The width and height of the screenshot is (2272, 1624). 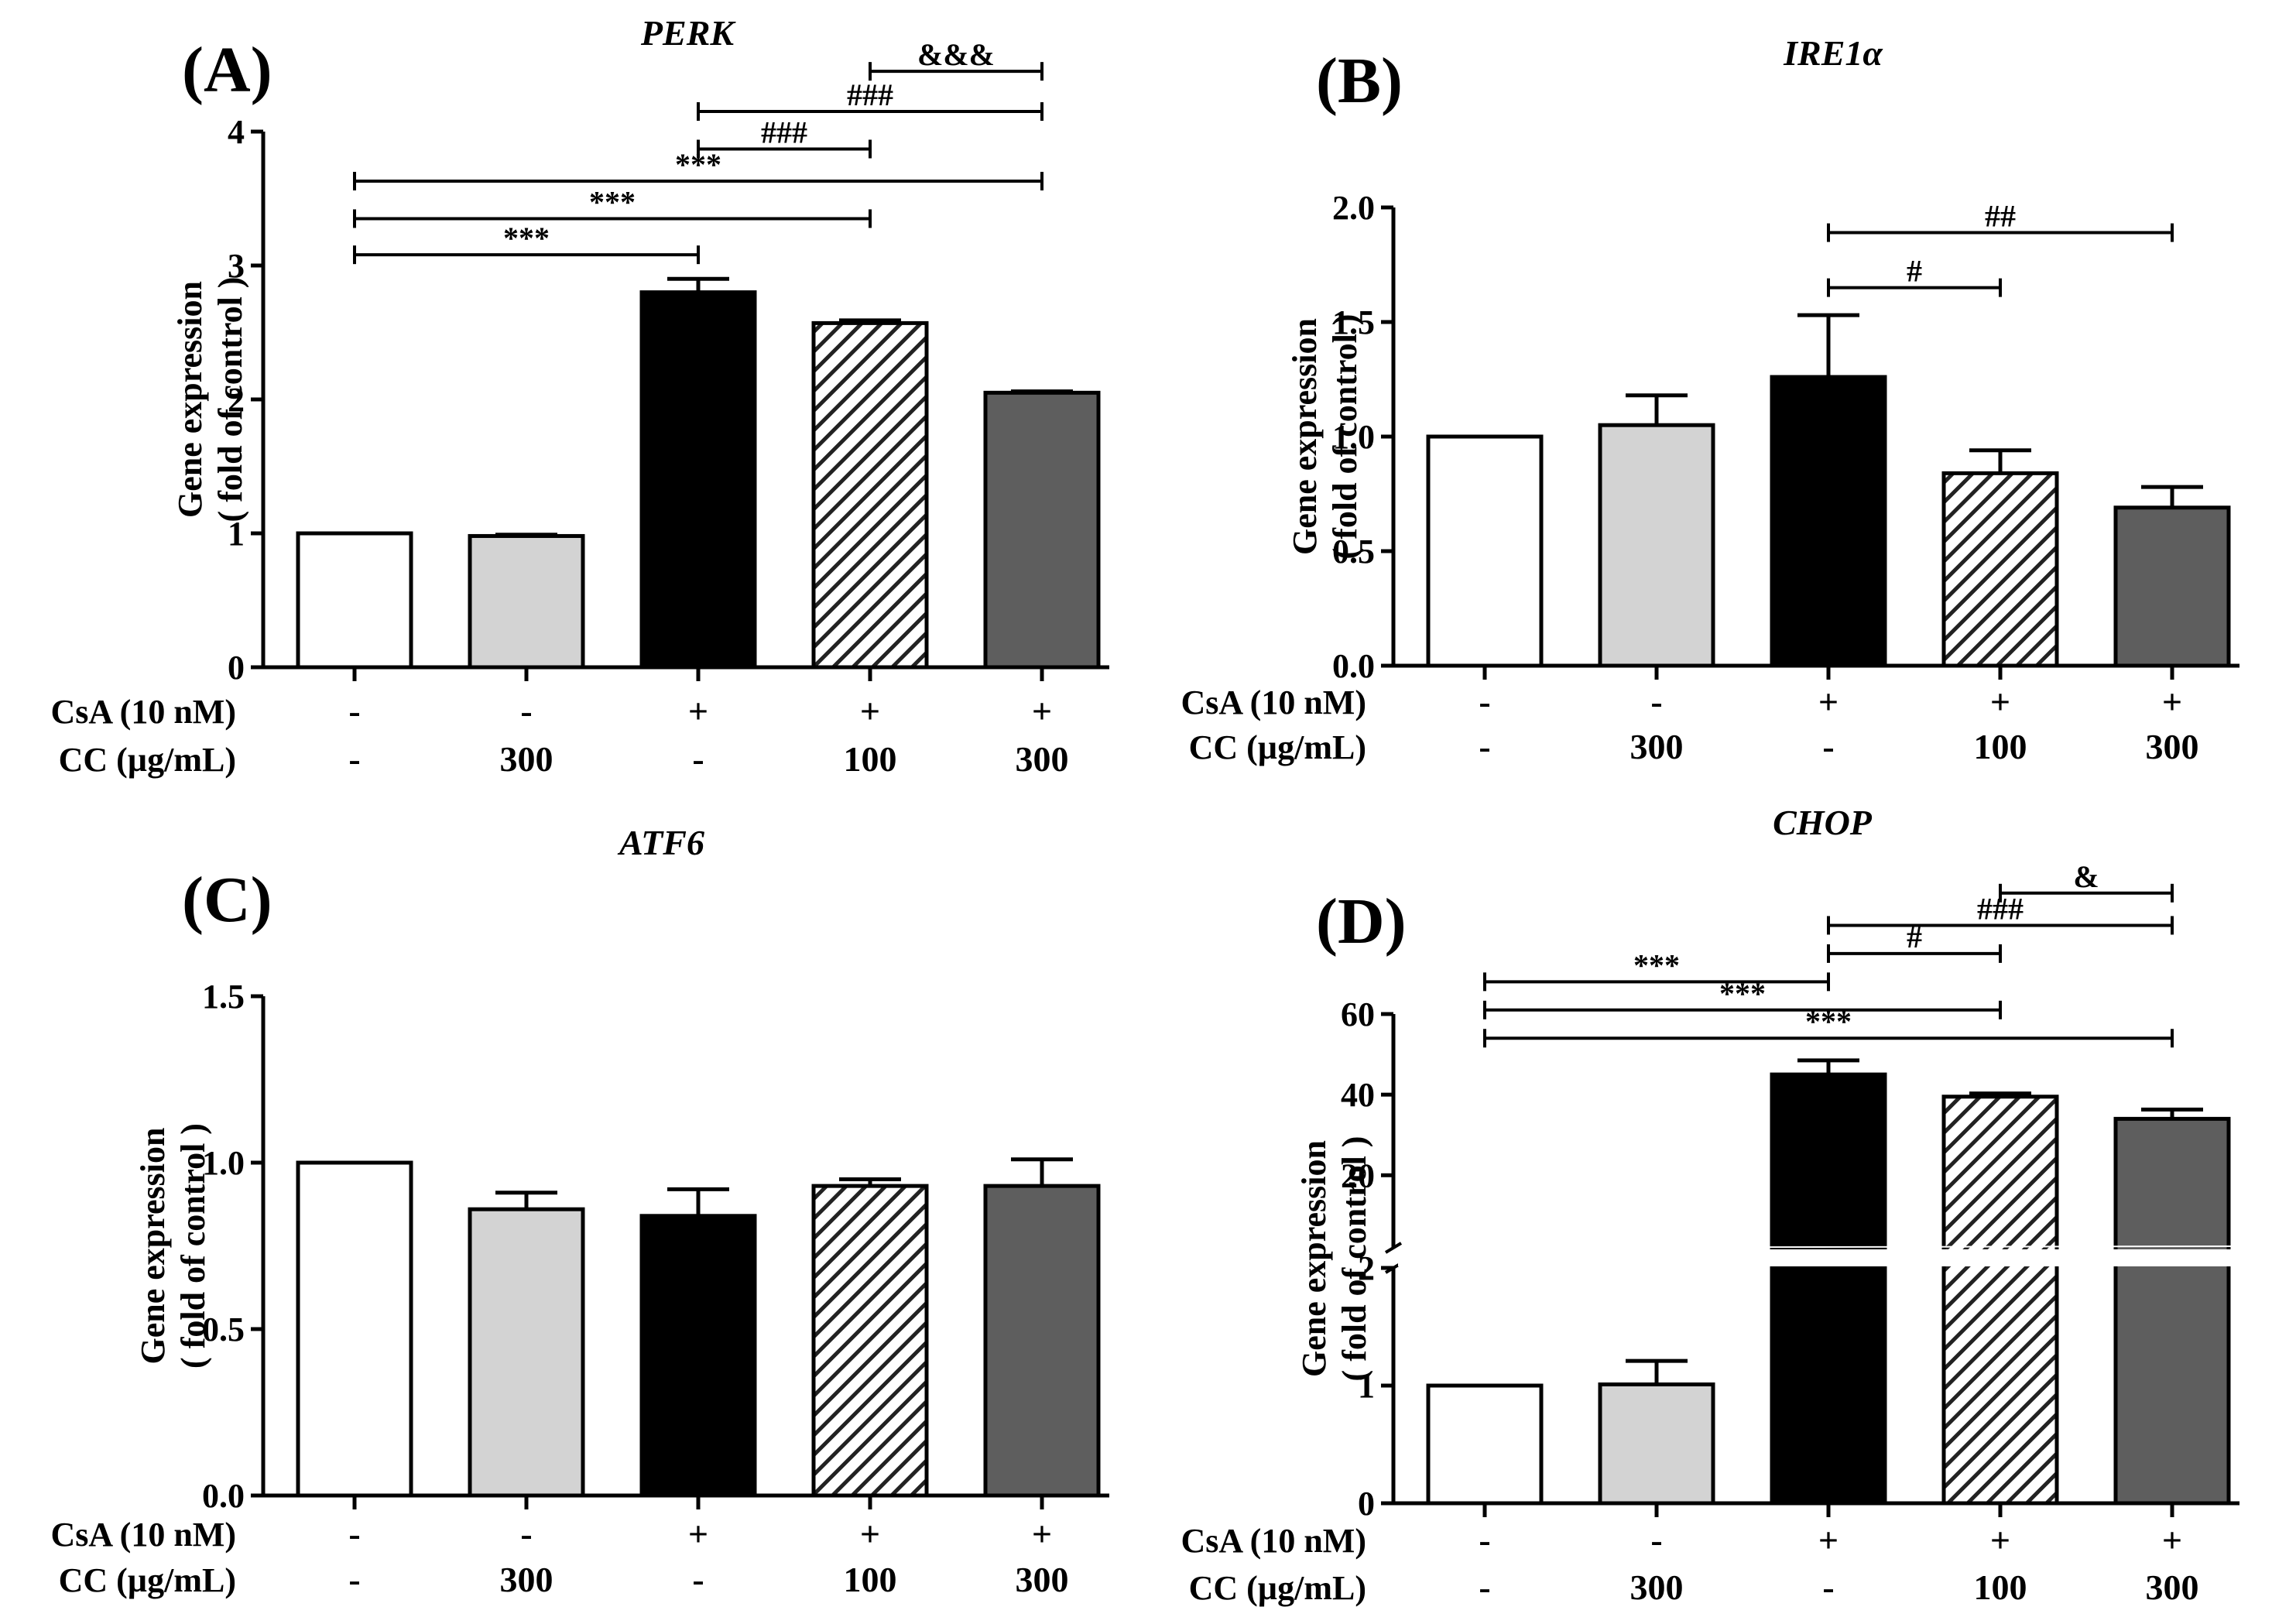 What do you see at coordinates (784, 132) in the screenshot?
I see `significance-label: ###` at bounding box center [784, 132].